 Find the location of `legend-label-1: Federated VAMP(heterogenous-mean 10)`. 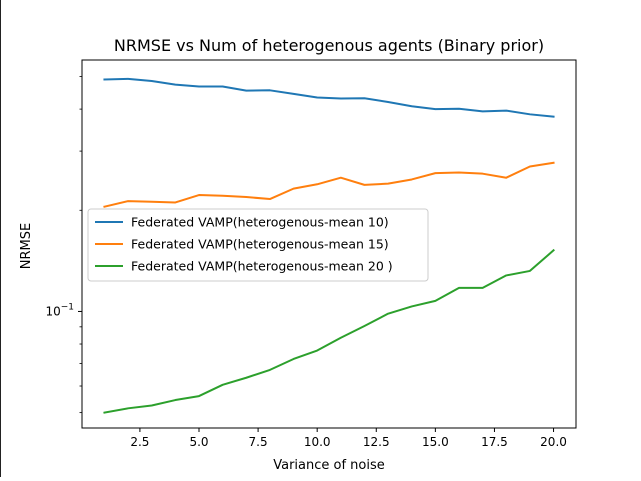

legend-label-1: Federated VAMP(heterogenous-mean 10) is located at coordinates (260, 222).